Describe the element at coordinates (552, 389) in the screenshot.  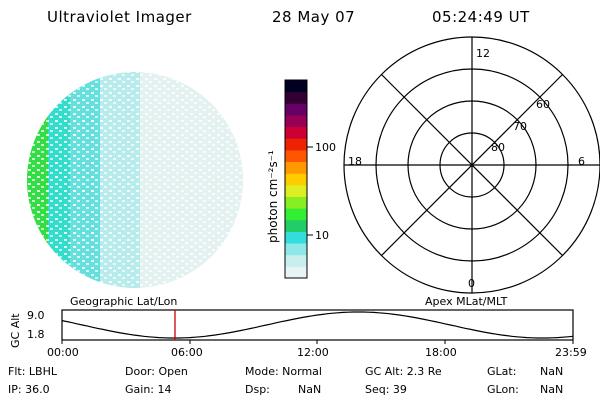
I see `glon-value: NaN` at that location.